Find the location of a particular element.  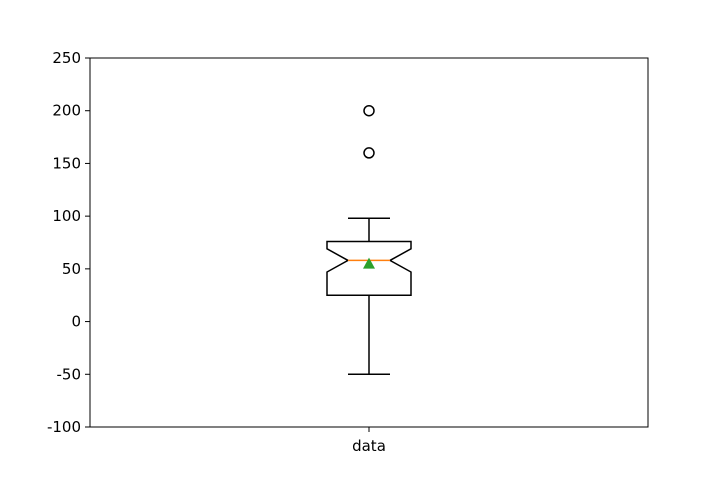

x-axis: data is located at coordinates (369, 441).